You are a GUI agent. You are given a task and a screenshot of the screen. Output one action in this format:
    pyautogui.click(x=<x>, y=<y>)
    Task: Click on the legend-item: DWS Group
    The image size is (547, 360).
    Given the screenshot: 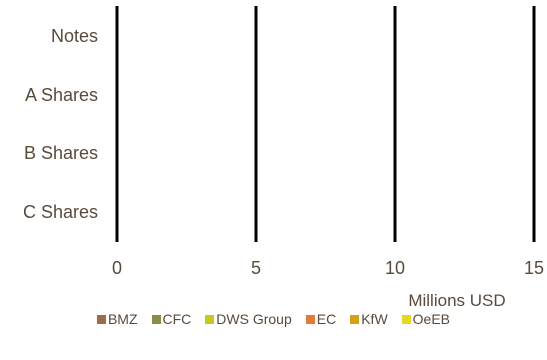 What is the action you would take?
    pyautogui.click(x=248, y=319)
    